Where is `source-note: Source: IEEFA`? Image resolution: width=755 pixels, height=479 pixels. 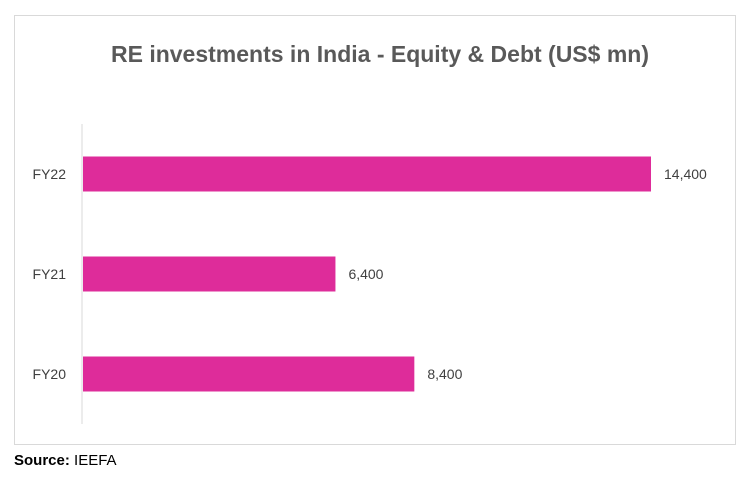 source-note: Source: IEEFA is located at coordinates (65, 460).